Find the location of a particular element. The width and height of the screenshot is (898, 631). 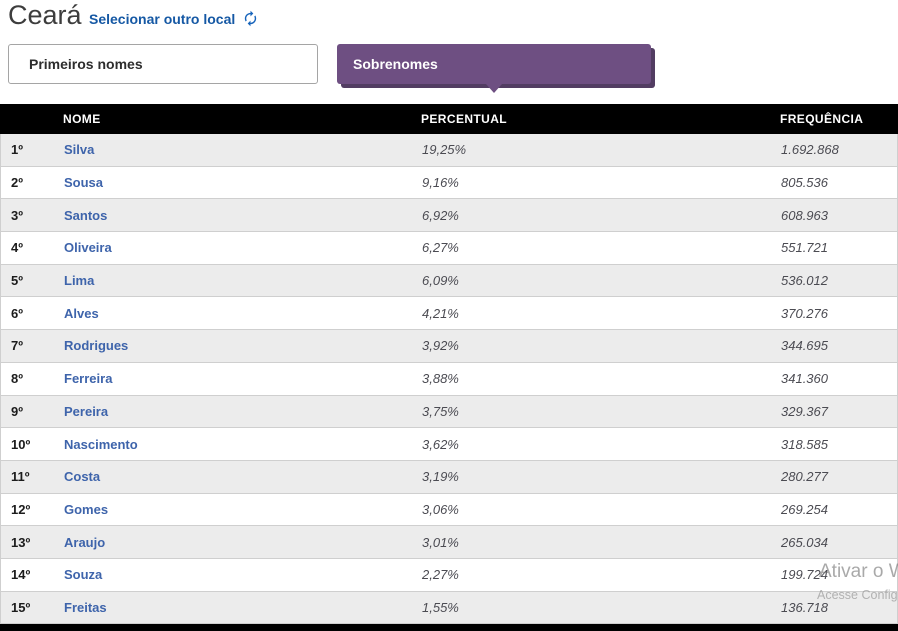

table-row: 8º Ferreira 3,88% 341.360 is located at coordinates (449, 379).